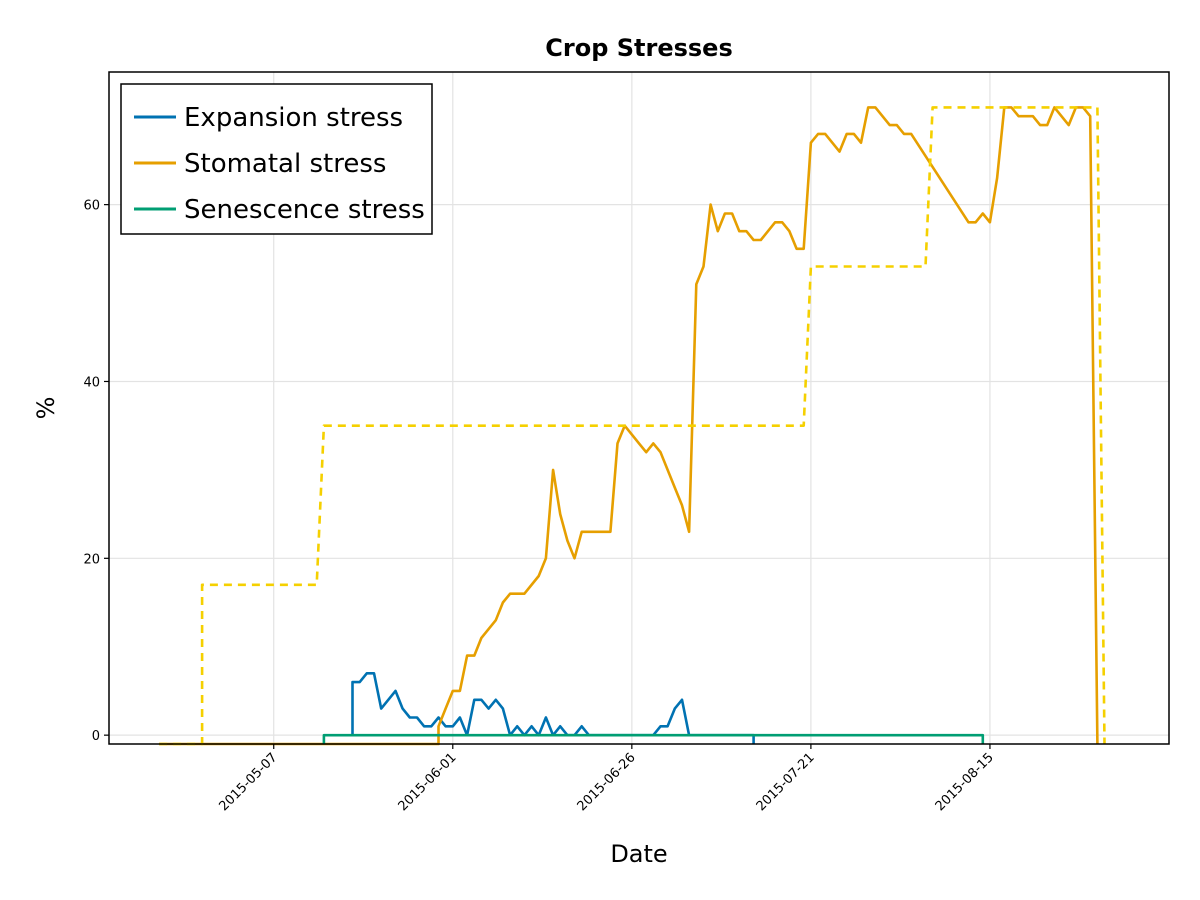  What do you see at coordinates (638, 48) in the screenshot?
I see `chart-title: Crop Stresses` at bounding box center [638, 48].